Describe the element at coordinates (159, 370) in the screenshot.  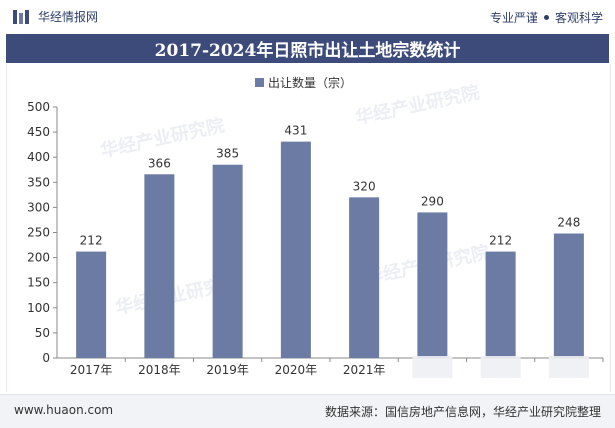
I see `x-tick-label-1: 2018年` at that location.